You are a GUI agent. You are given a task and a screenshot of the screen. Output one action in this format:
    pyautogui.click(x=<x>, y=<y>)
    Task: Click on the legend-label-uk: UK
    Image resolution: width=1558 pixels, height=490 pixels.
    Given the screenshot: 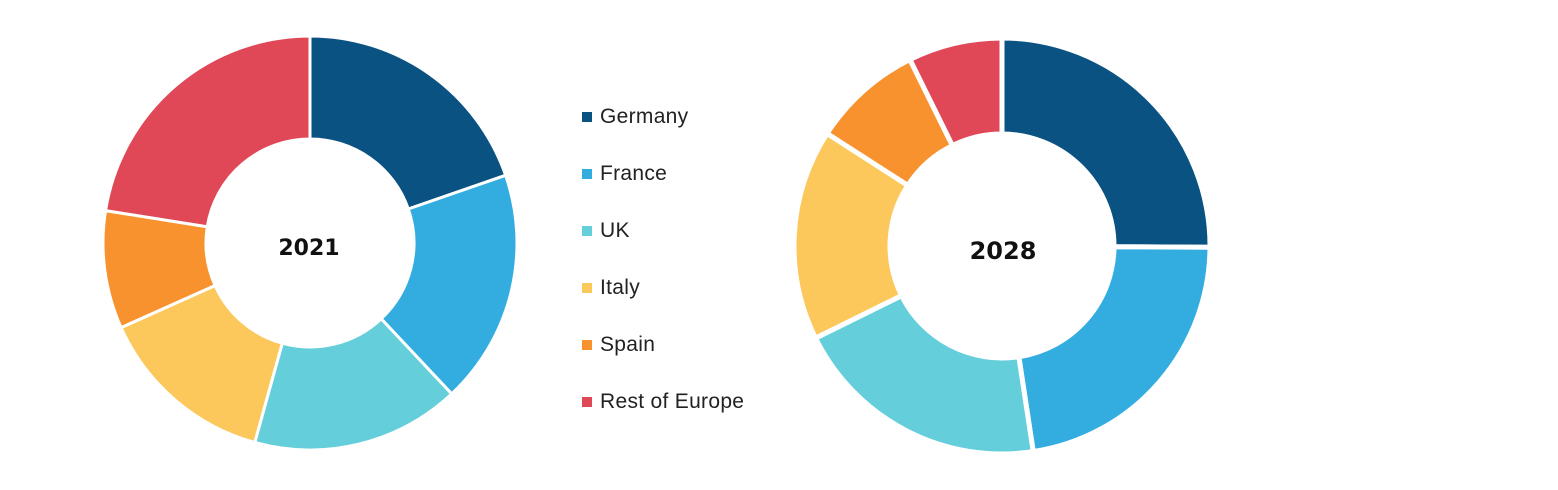 What is the action you would take?
    pyautogui.click(x=615, y=230)
    